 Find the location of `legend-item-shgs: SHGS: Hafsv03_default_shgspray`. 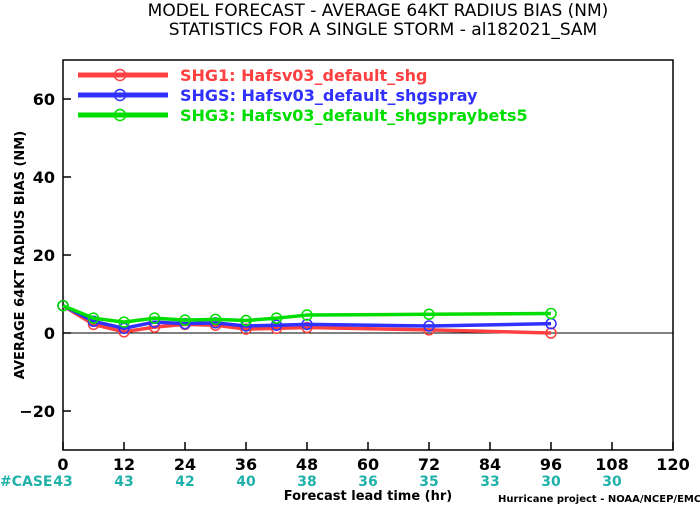

legend-item-shgs: SHGS: Hafsv03_default_shgspray is located at coordinates (278, 95).